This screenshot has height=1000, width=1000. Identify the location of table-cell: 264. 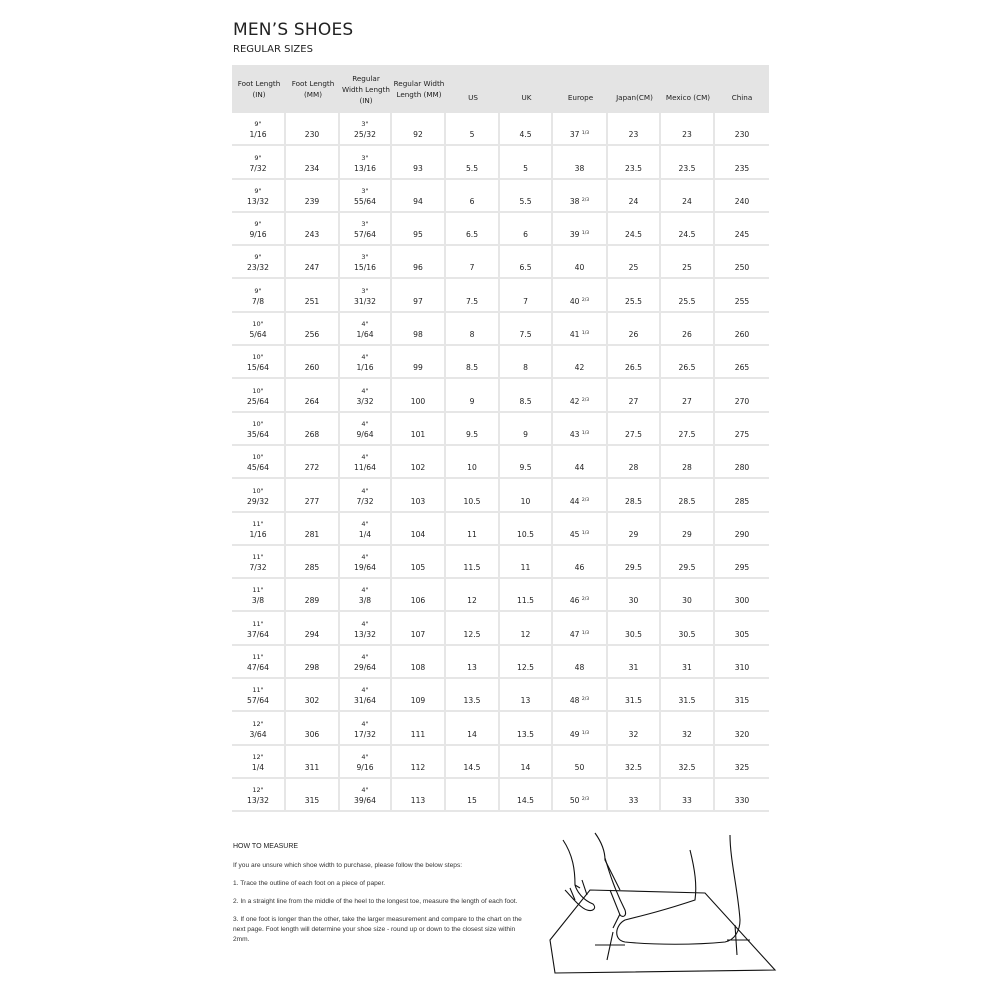
(313, 396).